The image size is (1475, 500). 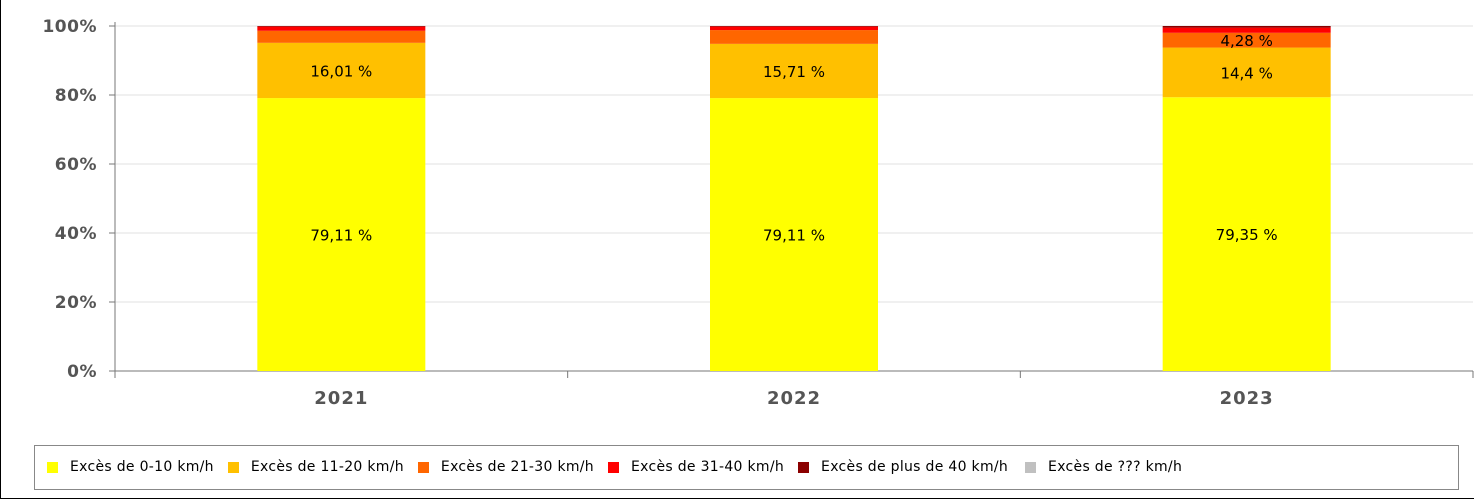 I want to click on x-tick-label: 2021, so click(x=341, y=398).